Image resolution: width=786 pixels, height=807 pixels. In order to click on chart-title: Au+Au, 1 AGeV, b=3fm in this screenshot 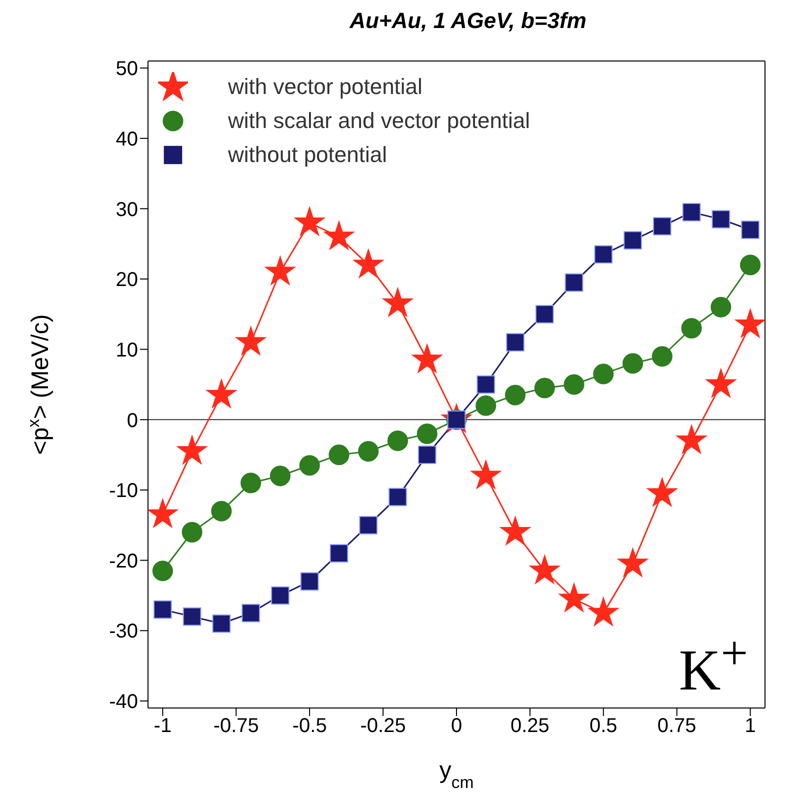, I will do `click(468, 21)`.